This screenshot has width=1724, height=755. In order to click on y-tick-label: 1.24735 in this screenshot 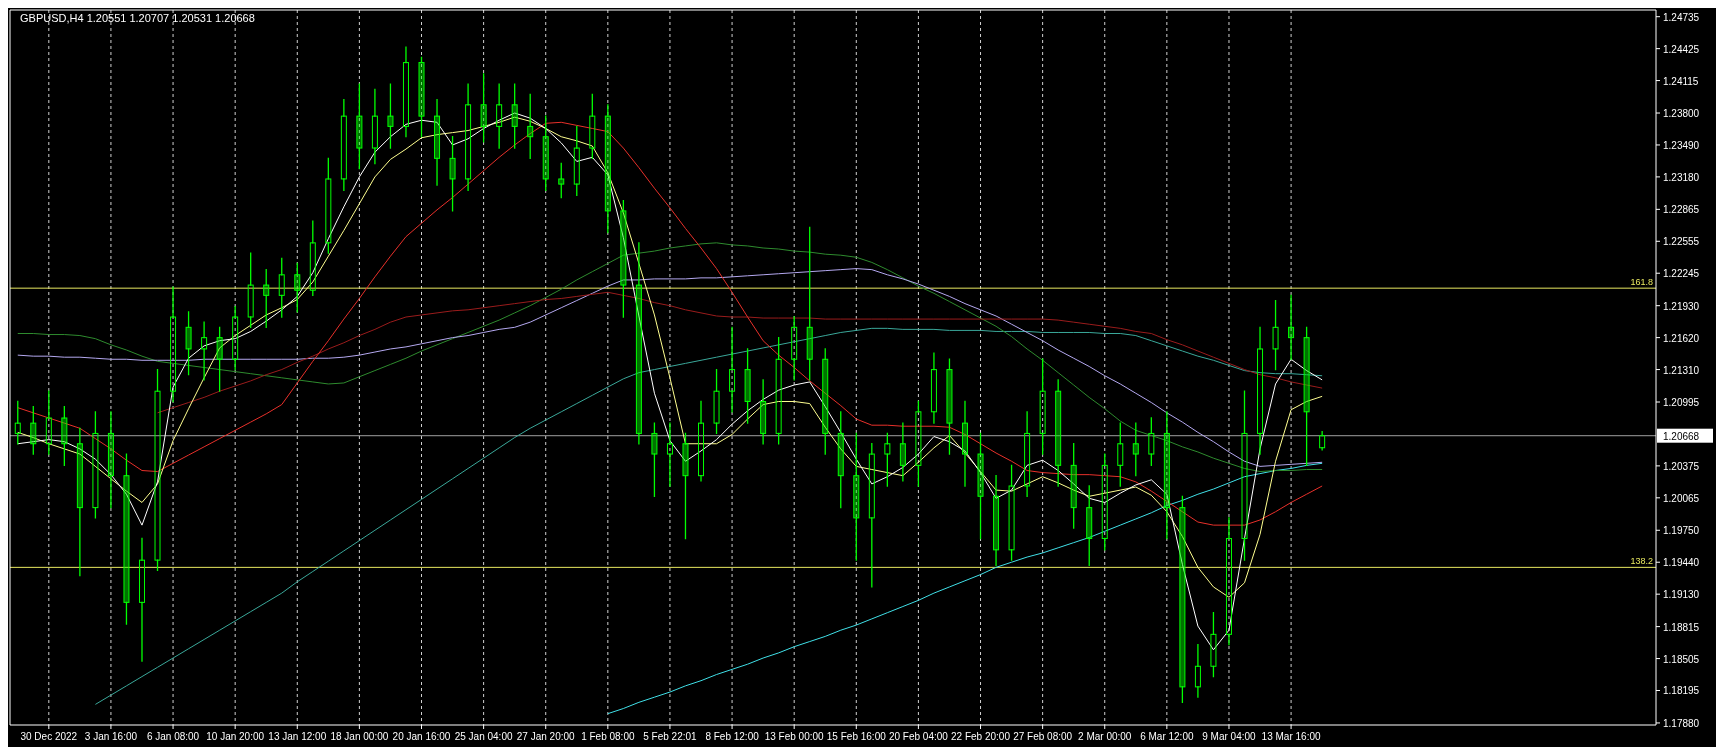, I will do `click(1681, 17)`.